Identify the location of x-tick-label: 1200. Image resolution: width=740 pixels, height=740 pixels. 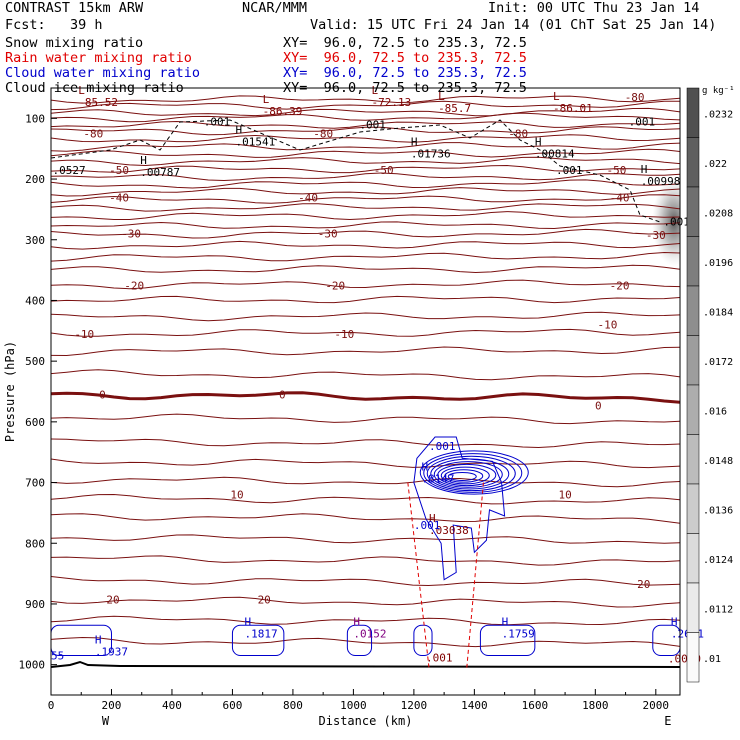
(414, 705).